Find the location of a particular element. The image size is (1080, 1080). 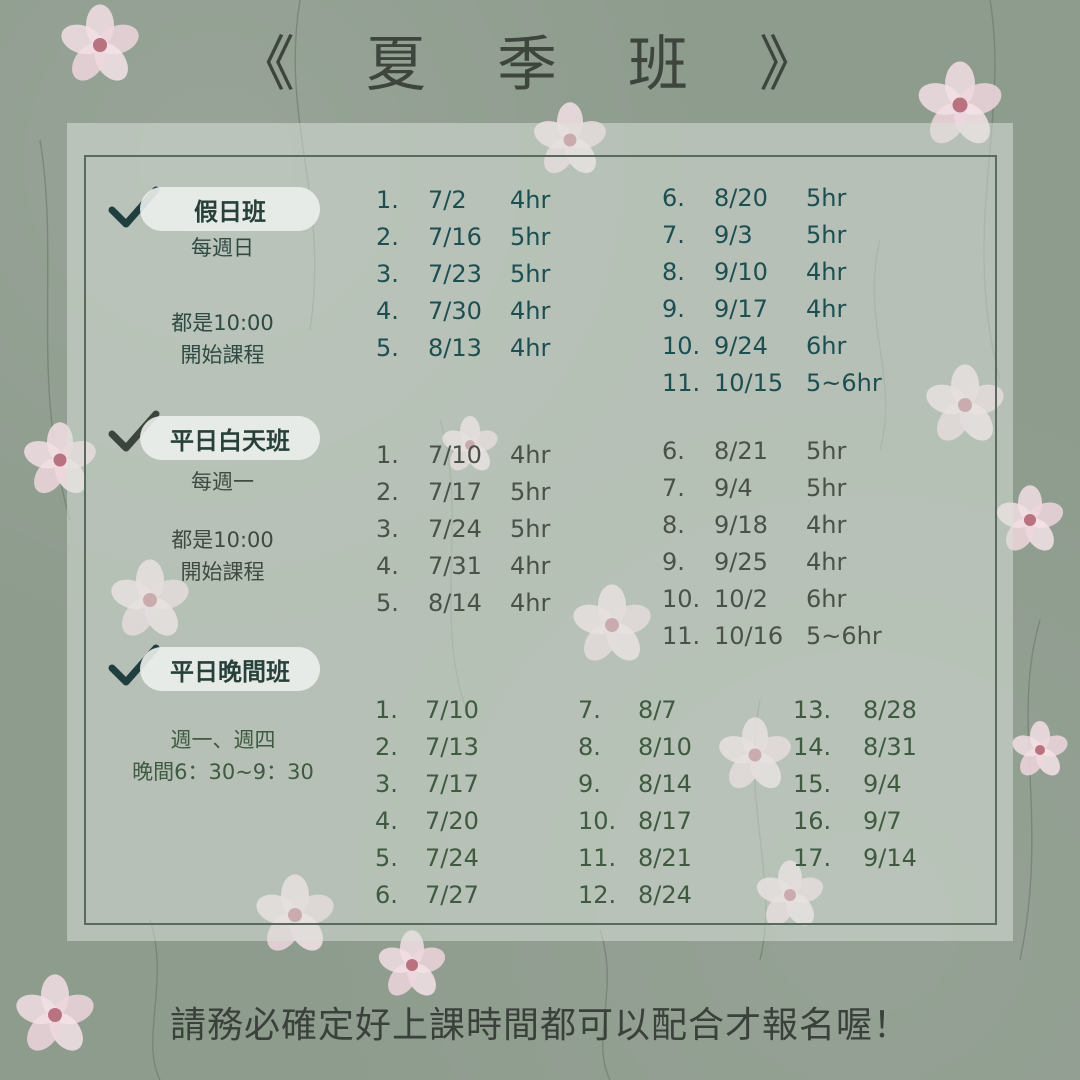

item-date: 7/20 is located at coordinates (452, 821).